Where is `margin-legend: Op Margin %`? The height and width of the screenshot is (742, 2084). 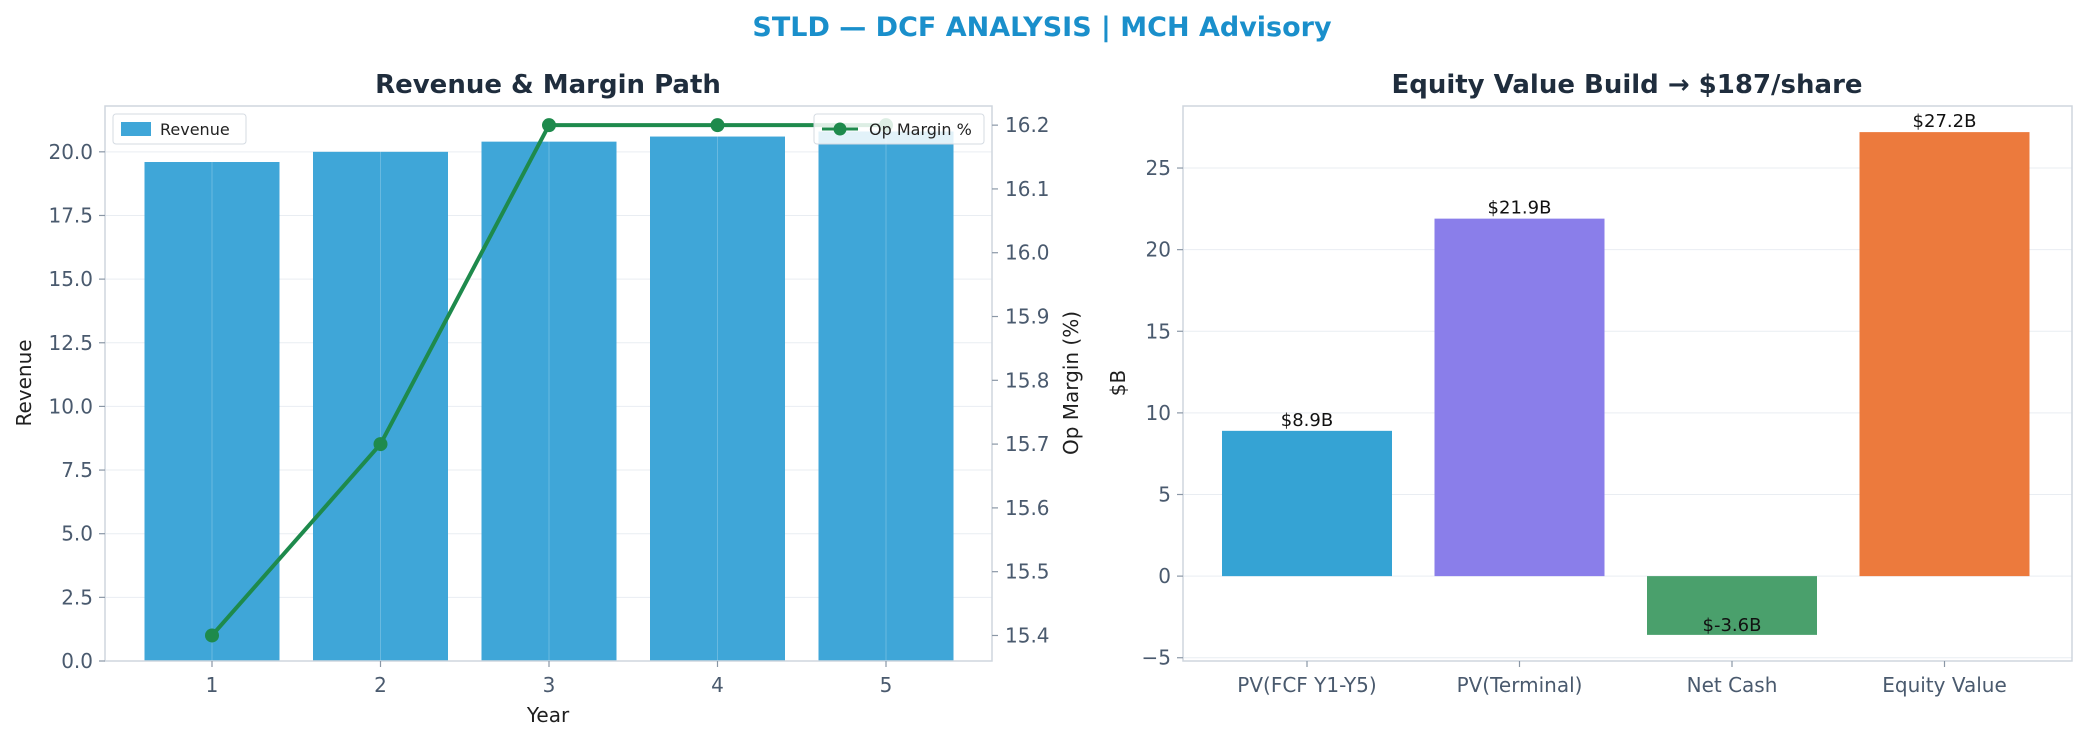 margin-legend: Op Margin % is located at coordinates (899, 129).